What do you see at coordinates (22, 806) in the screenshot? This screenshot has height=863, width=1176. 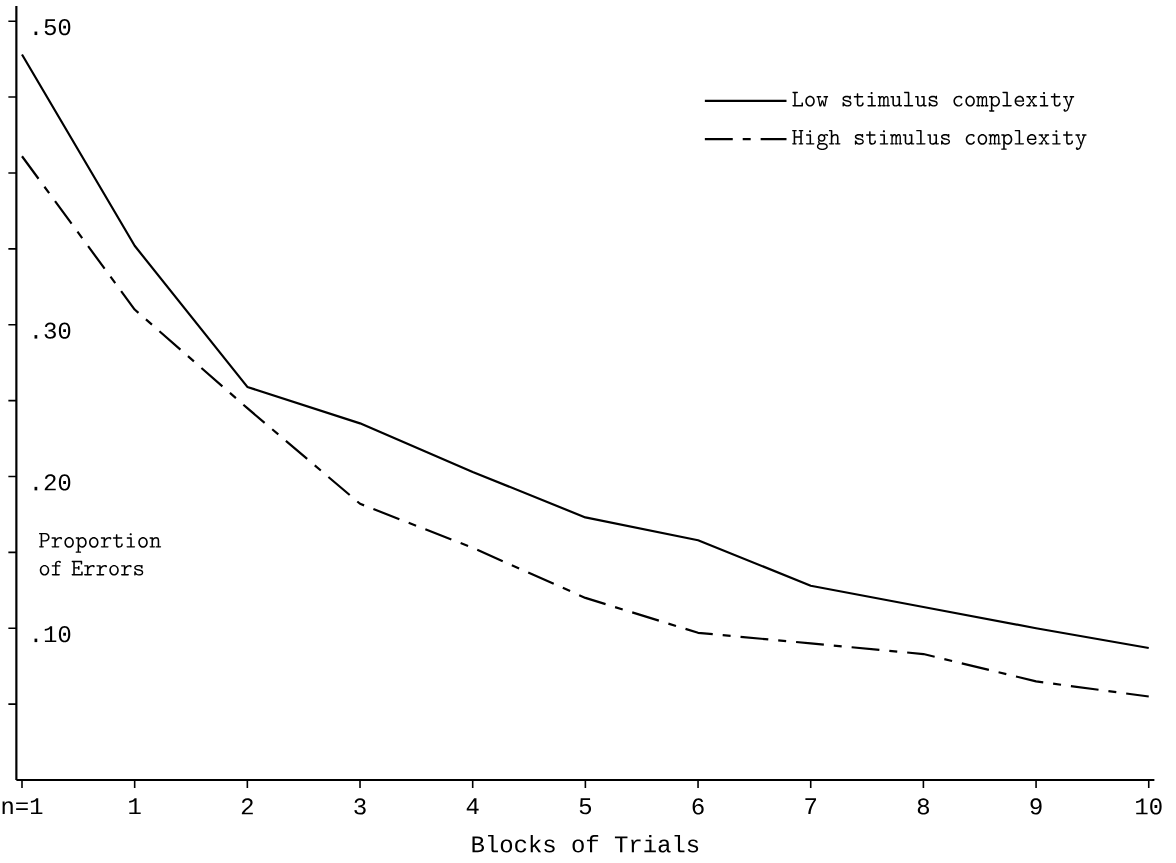 I see `x-tick-label: n=1` at bounding box center [22, 806].